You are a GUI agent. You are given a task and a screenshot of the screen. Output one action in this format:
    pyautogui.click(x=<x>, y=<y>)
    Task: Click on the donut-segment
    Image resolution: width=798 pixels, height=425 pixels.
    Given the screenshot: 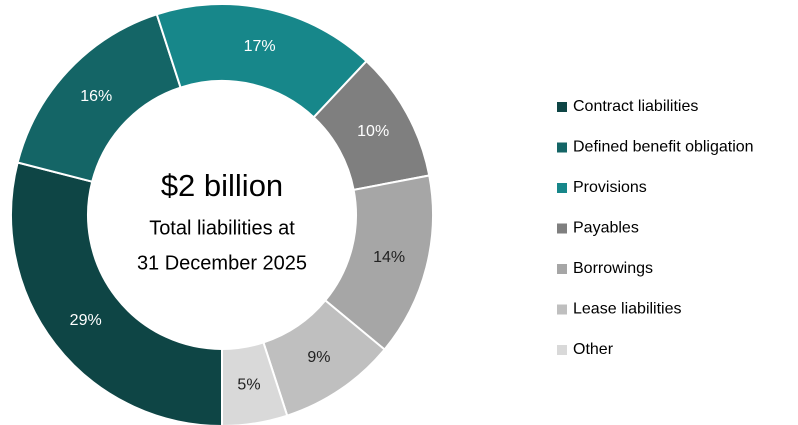 What is the action you would take?
    pyautogui.click(x=255, y=383)
    